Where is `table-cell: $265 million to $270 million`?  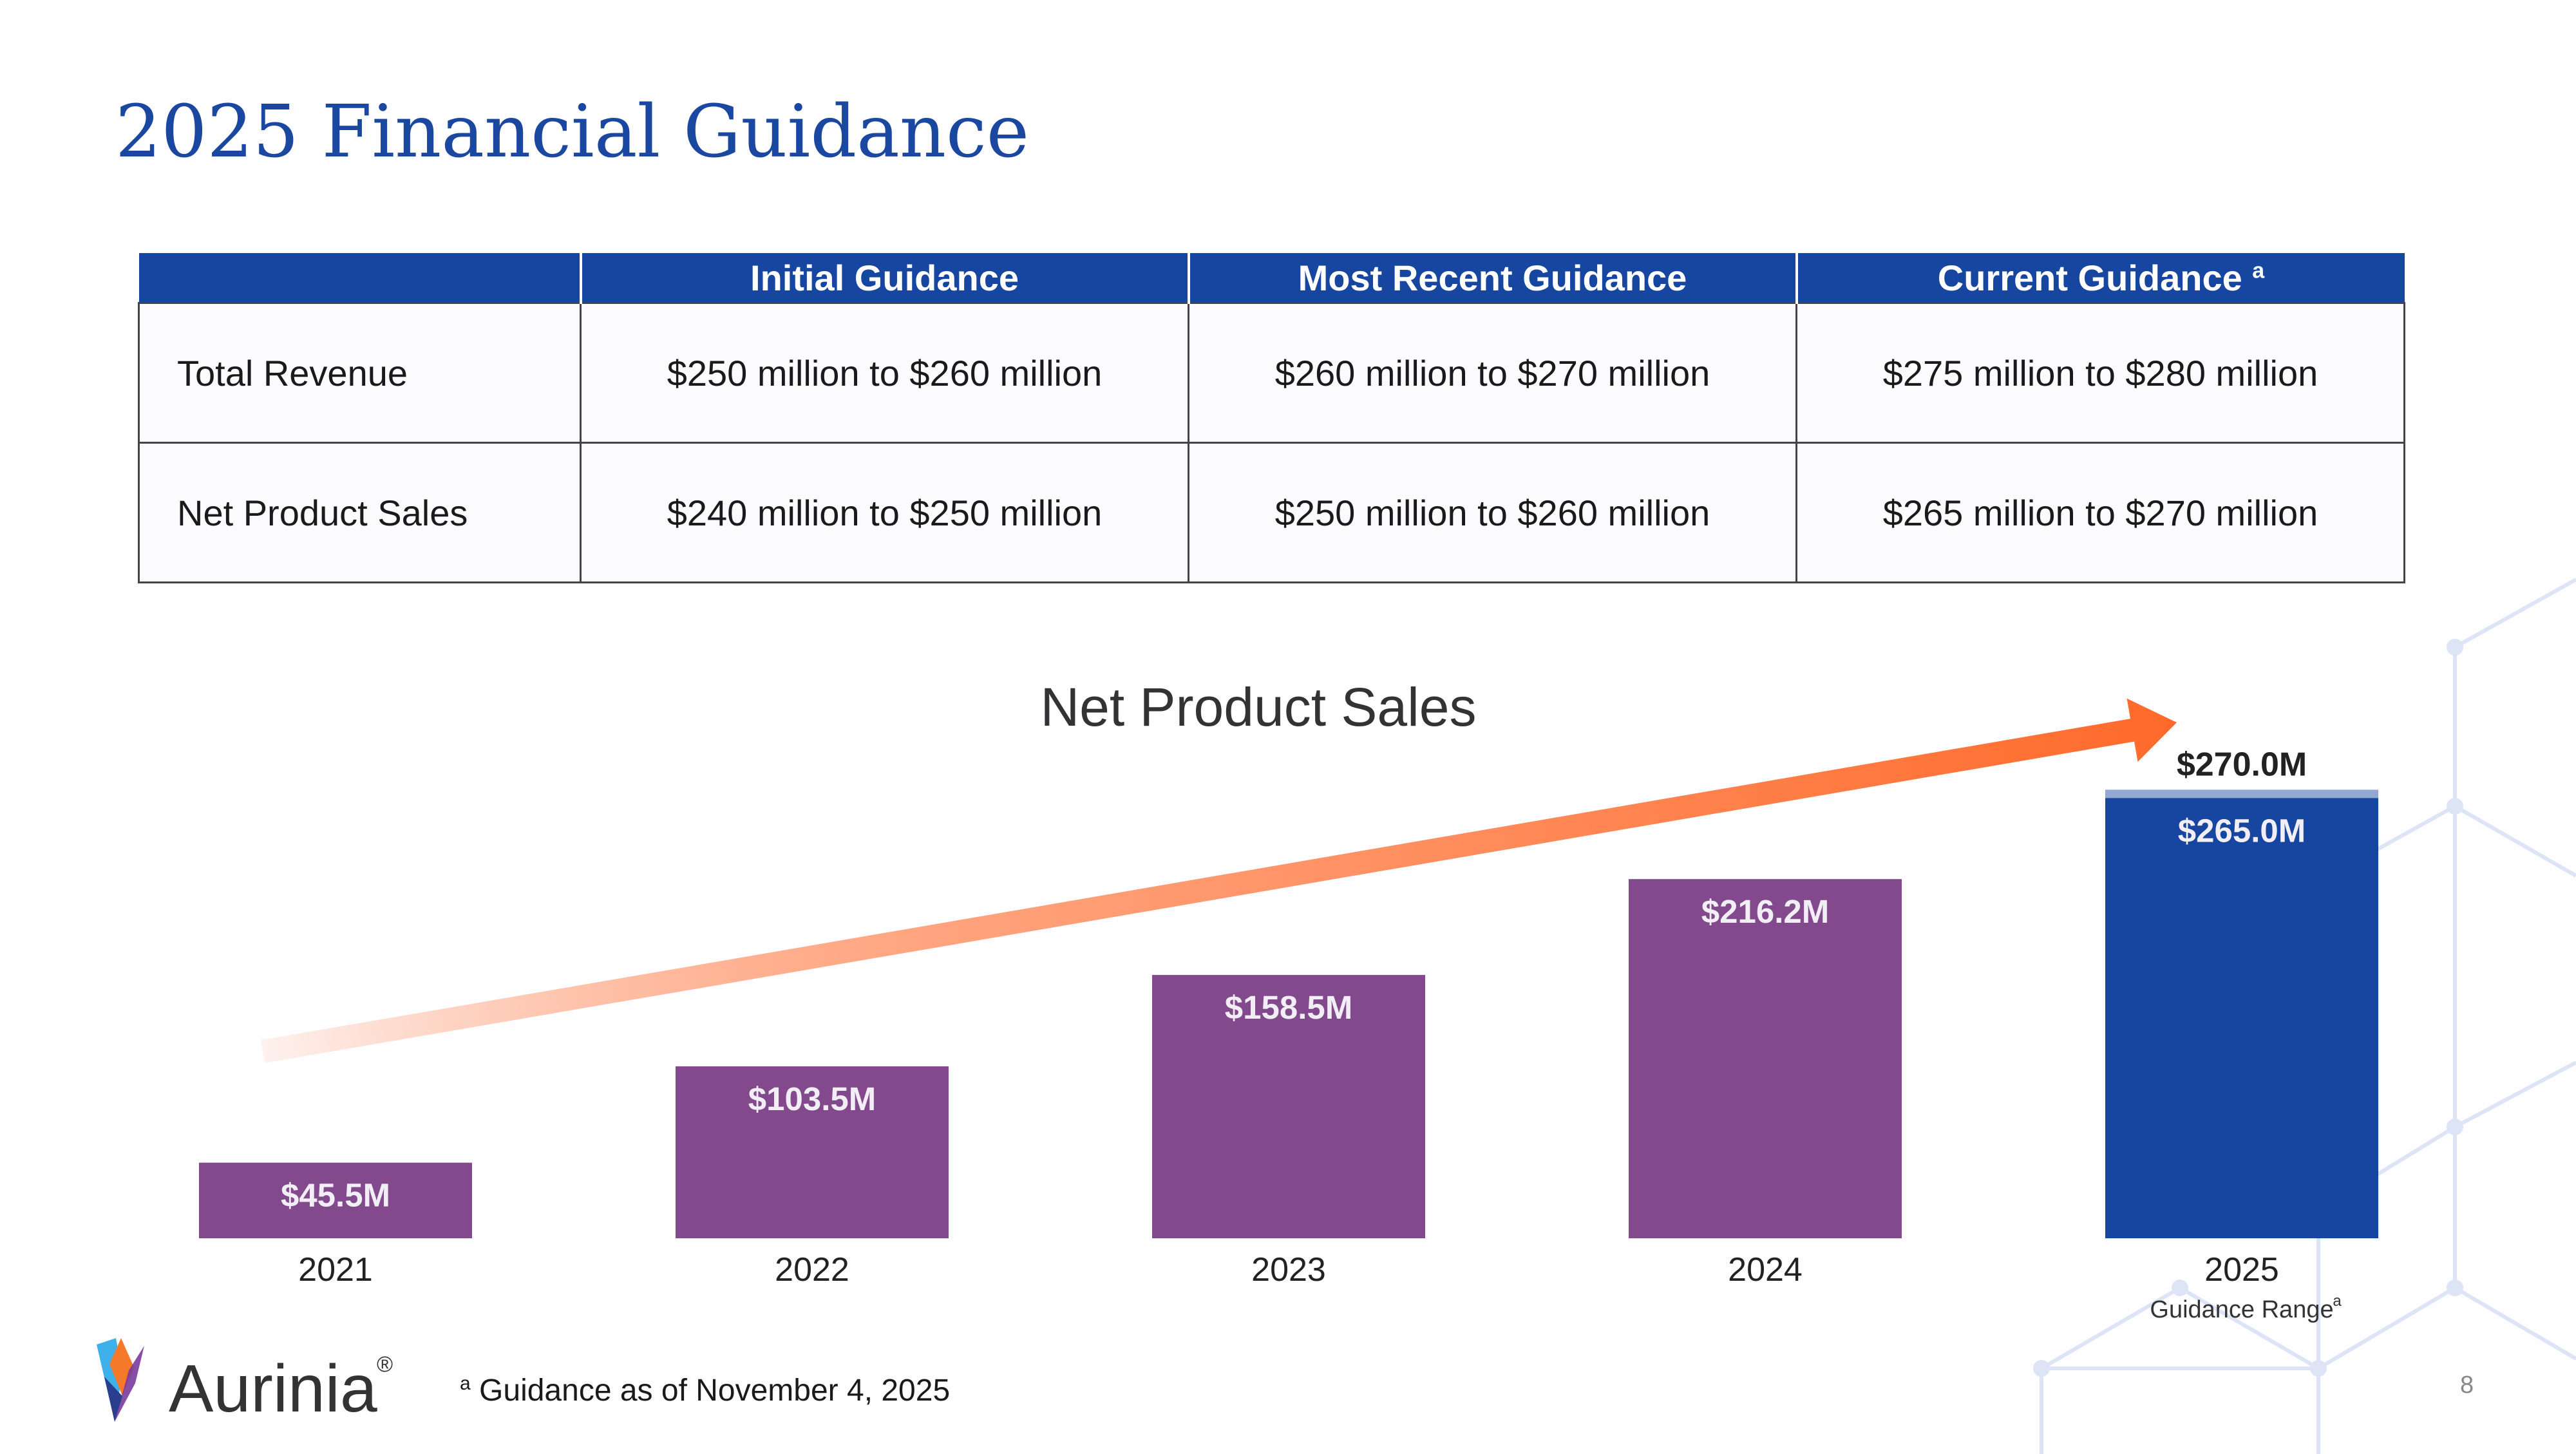 table-cell: $265 million to $270 million is located at coordinates (2100, 512).